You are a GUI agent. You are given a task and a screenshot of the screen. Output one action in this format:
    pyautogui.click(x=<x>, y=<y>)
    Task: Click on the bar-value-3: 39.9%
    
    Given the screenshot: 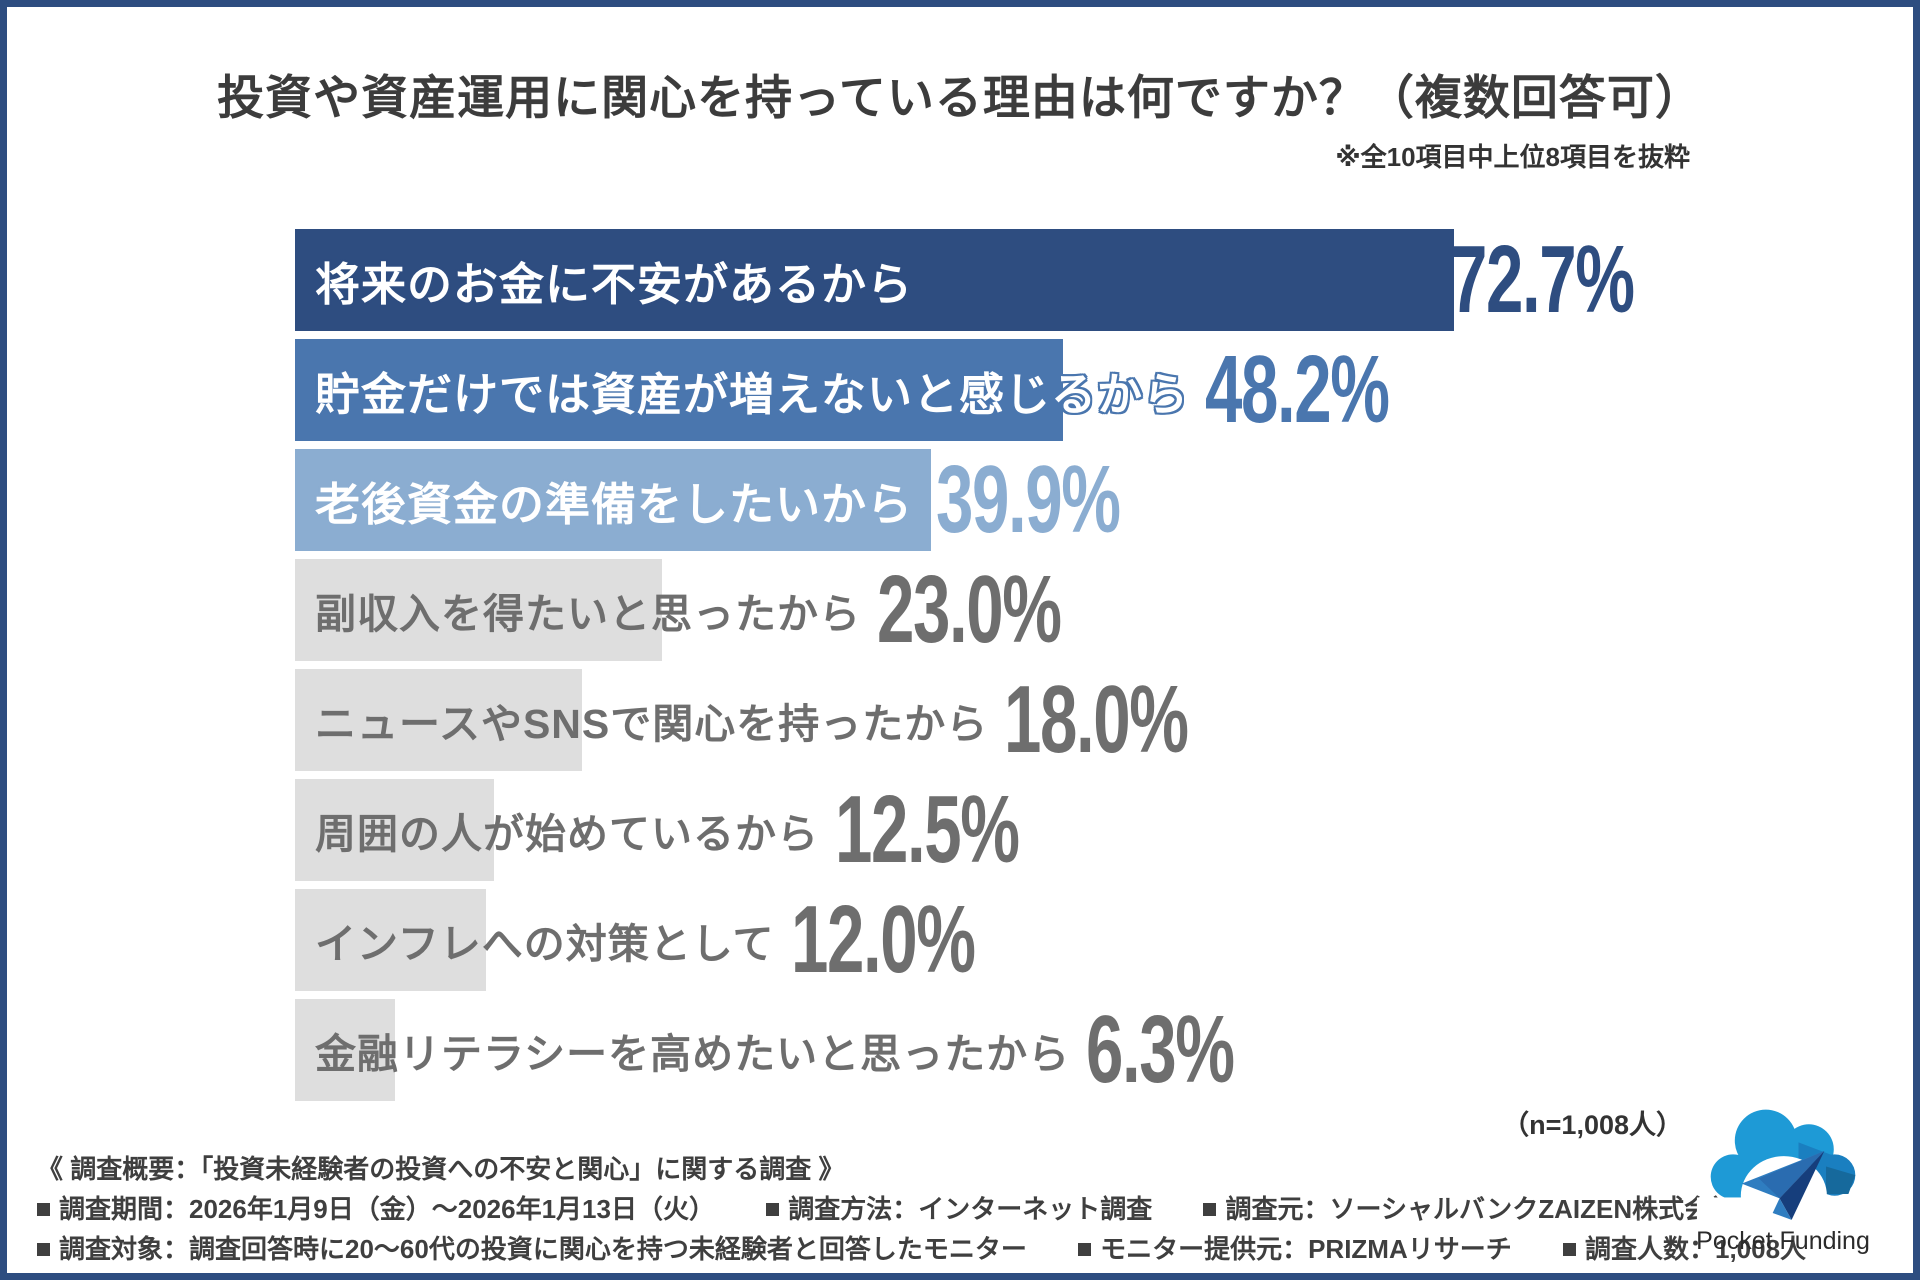 What is the action you would take?
    pyautogui.click(x=1028, y=499)
    